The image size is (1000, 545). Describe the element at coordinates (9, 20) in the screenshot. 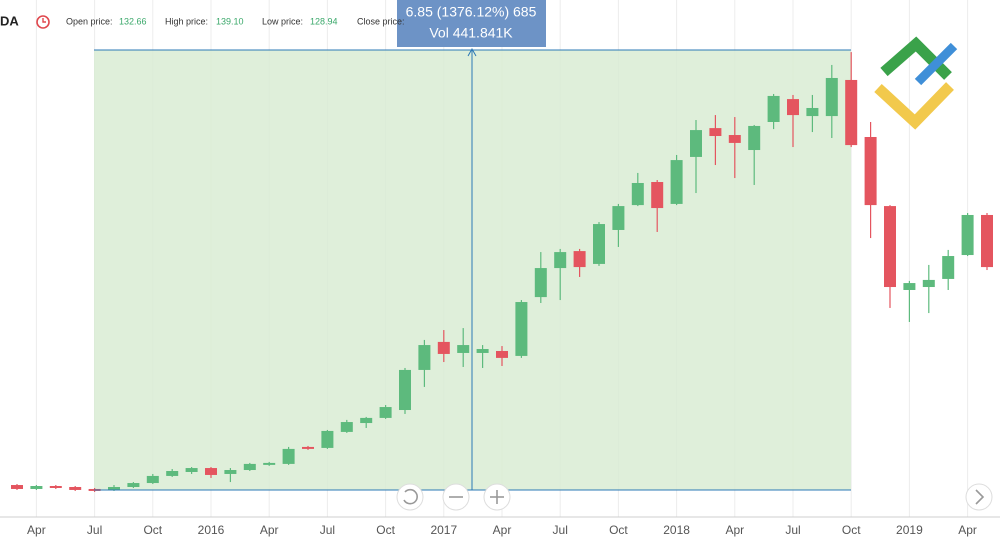

I see `ticker: DA` at that location.